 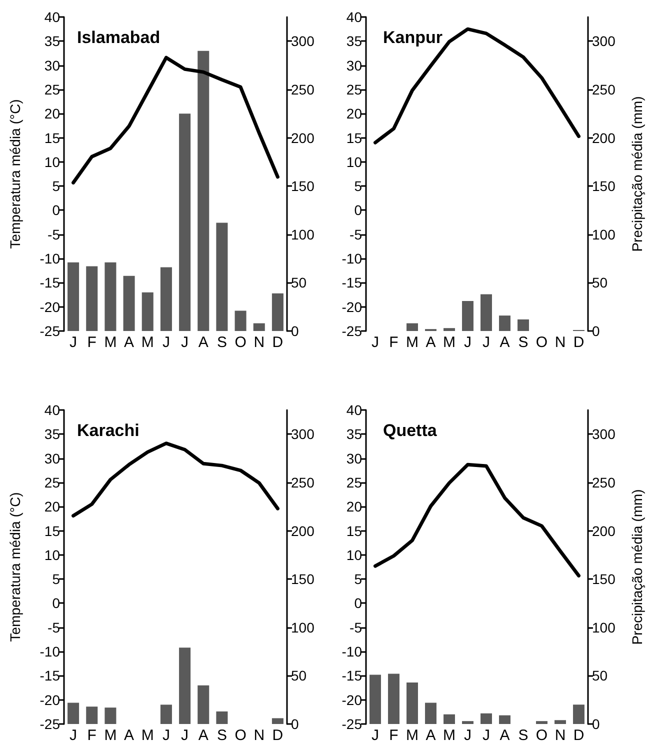 I want to click on y2-tick-label: 150, so click(x=303, y=579).